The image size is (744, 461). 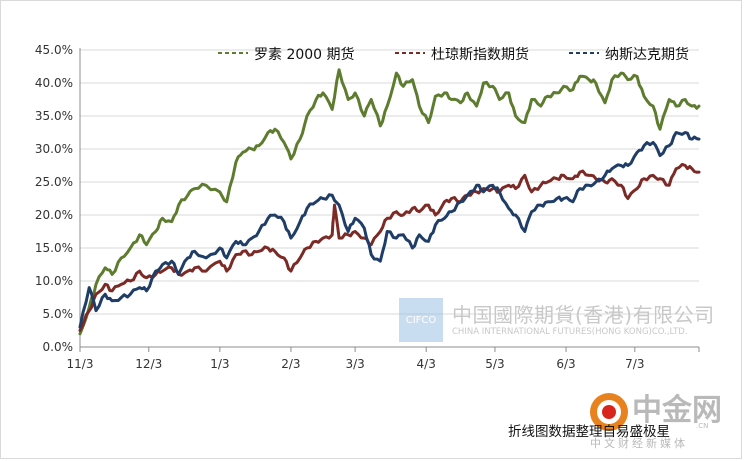 What do you see at coordinates (702, 426) in the screenshot?
I see `site-logo-url: .CN` at bounding box center [702, 426].